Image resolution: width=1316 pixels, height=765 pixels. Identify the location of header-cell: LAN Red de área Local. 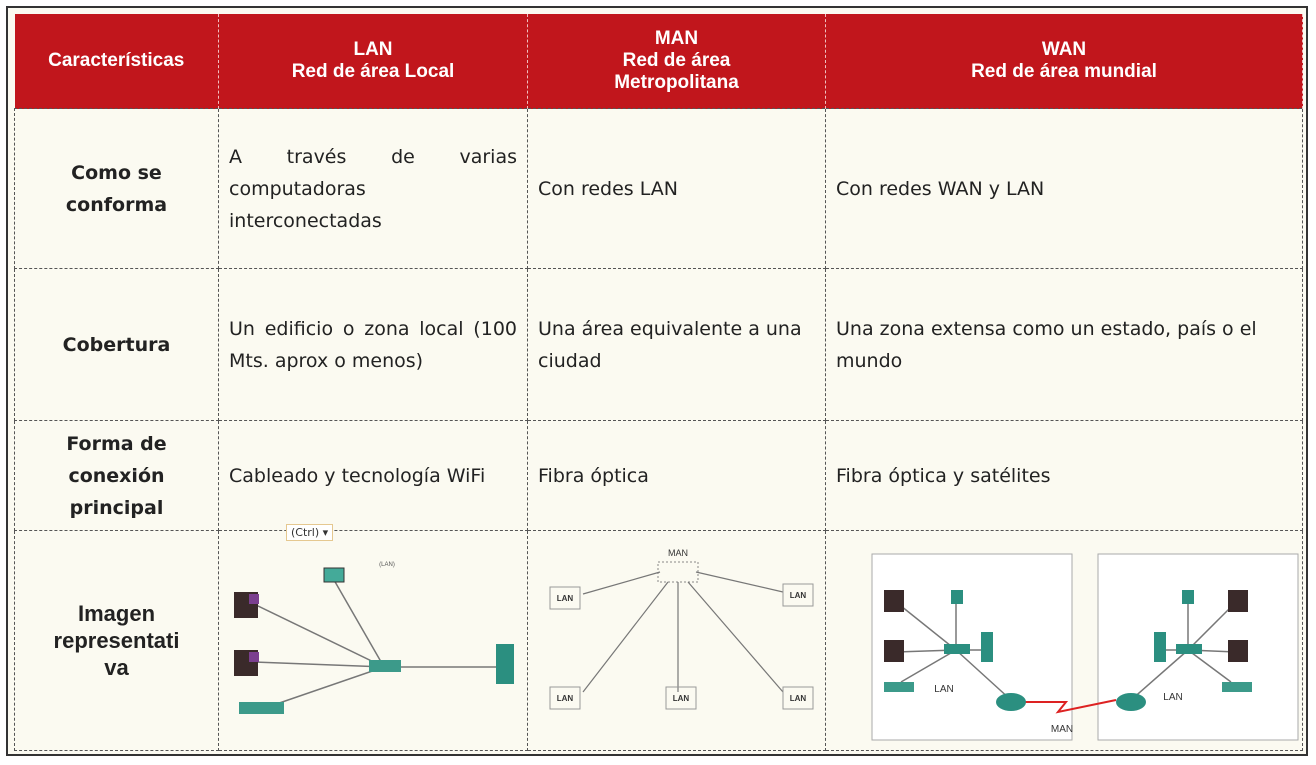
(373, 61).